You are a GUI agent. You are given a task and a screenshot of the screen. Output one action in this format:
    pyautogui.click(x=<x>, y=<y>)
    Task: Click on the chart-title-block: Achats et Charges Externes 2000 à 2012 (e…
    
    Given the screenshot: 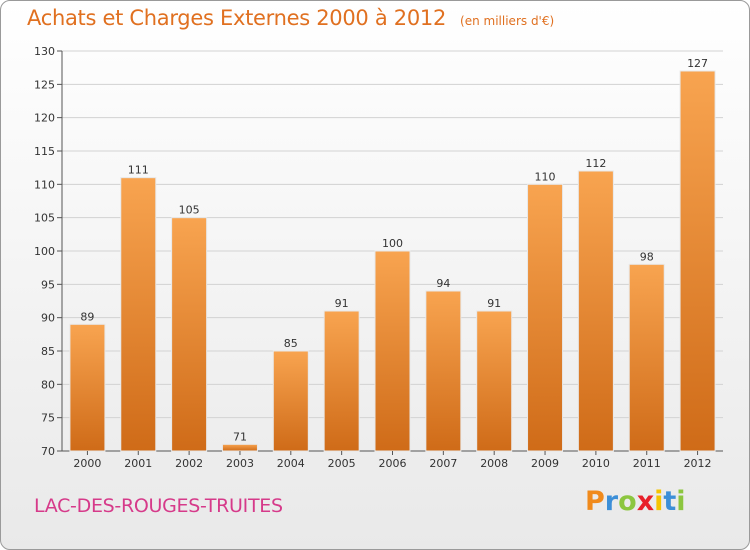 What is the action you would take?
    pyautogui.click(x=290, y=18)
    